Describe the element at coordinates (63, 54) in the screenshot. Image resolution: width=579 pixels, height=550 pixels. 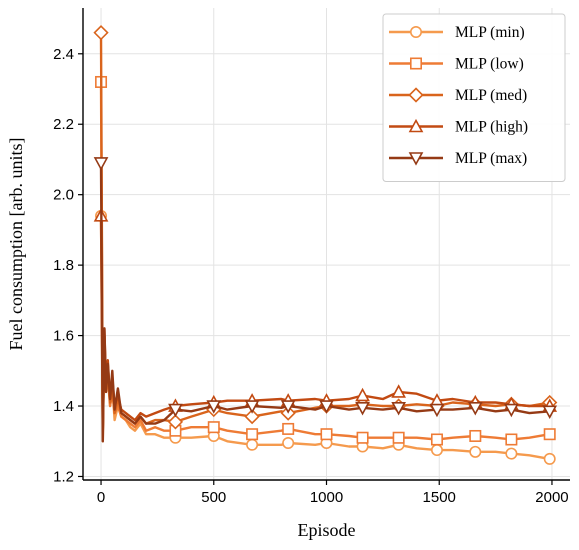
I see `y-tick-label: 2.4` at that location.